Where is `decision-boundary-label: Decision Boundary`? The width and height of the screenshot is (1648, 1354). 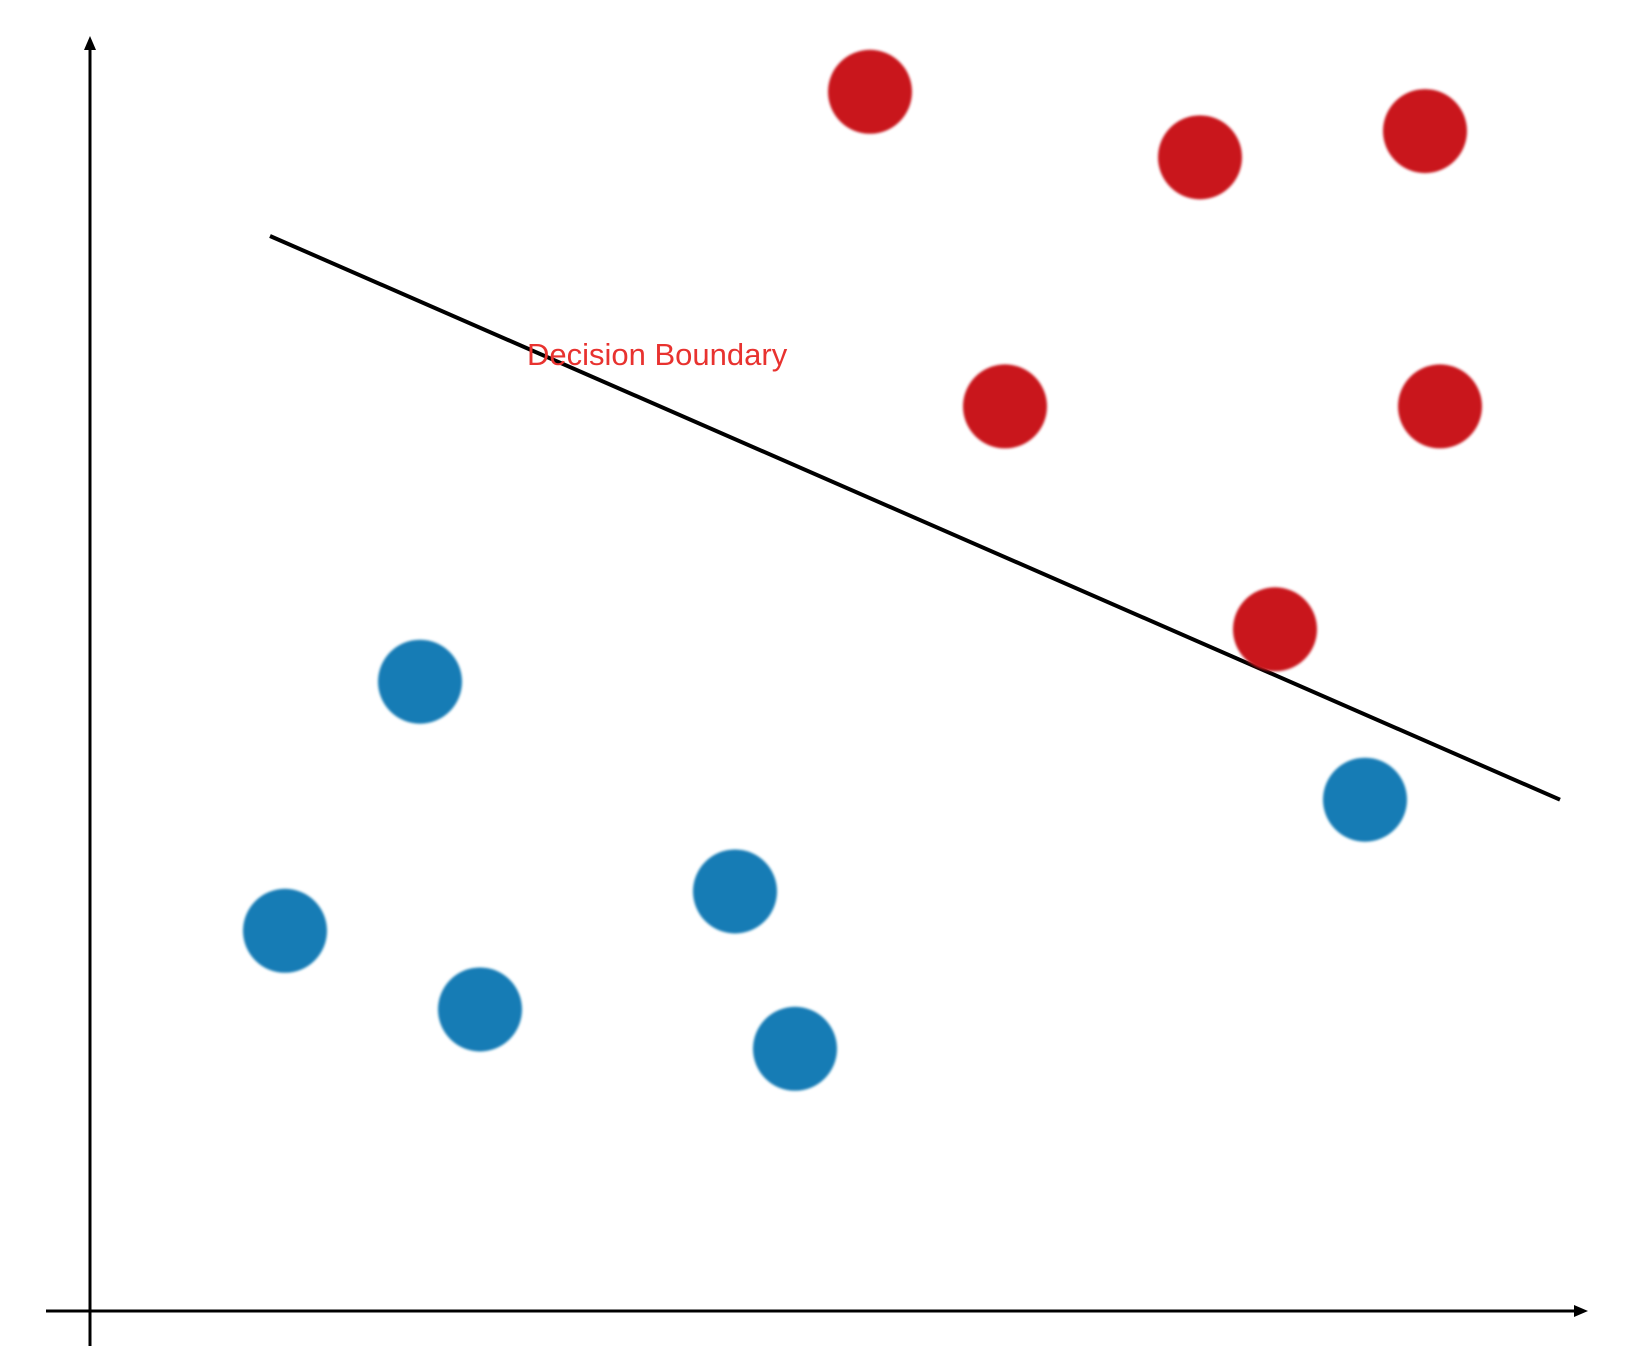
decision-boundary-label: Decision Boundary is located at coordinates (657, 354).